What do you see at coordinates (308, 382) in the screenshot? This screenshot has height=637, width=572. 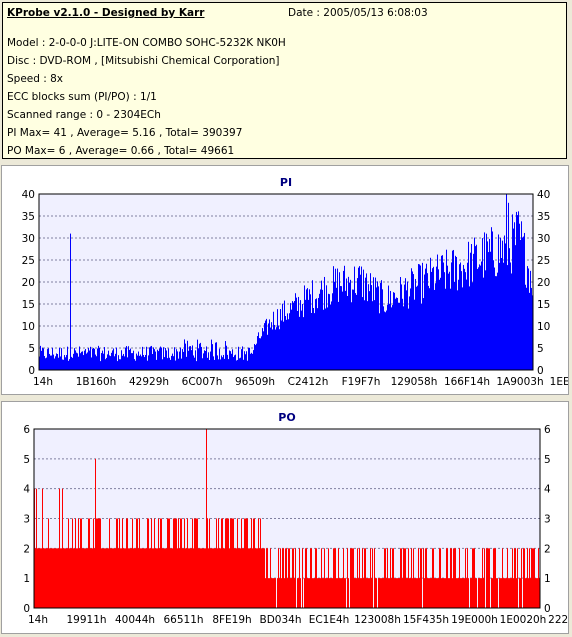 I see `pi-xtick-label: C2412h` at bounding box center [308, 382].